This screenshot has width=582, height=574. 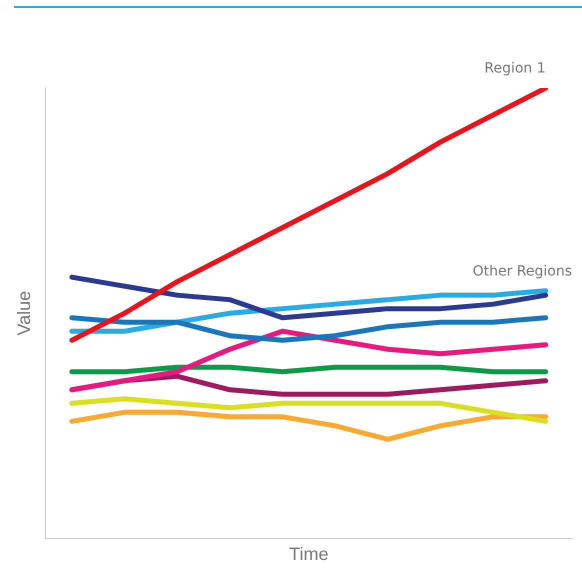 What do you see at coordinates (522, 271) in the screenshot?
I see `annotation: Other Regions` at bounding box center [522, 271].